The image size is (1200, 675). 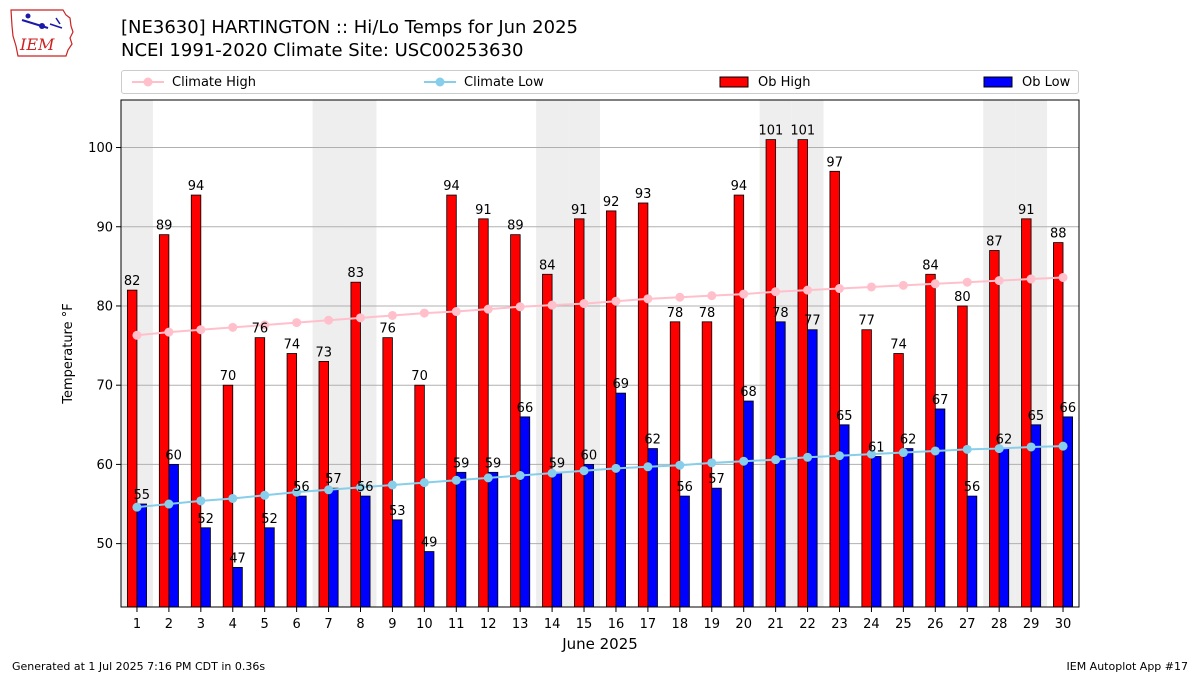 I want to click on label-ob-high-7: 73, so click(x=324, y=352).